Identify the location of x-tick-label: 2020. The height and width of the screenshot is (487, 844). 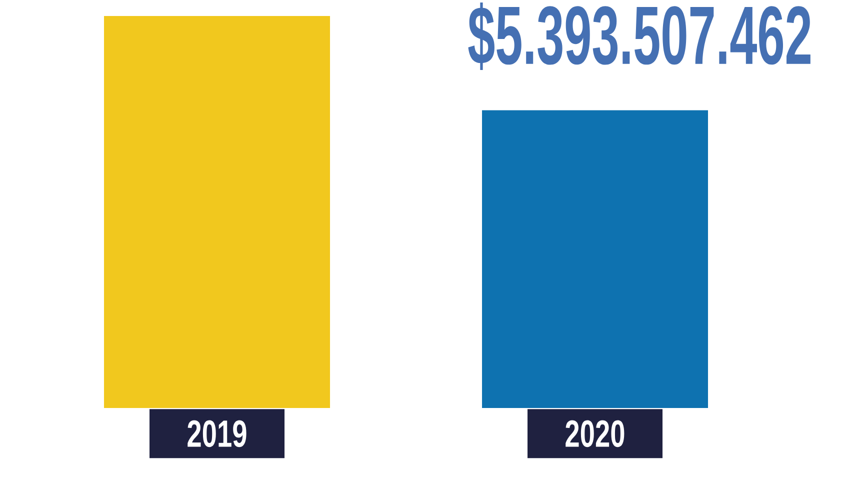
(595, 434).